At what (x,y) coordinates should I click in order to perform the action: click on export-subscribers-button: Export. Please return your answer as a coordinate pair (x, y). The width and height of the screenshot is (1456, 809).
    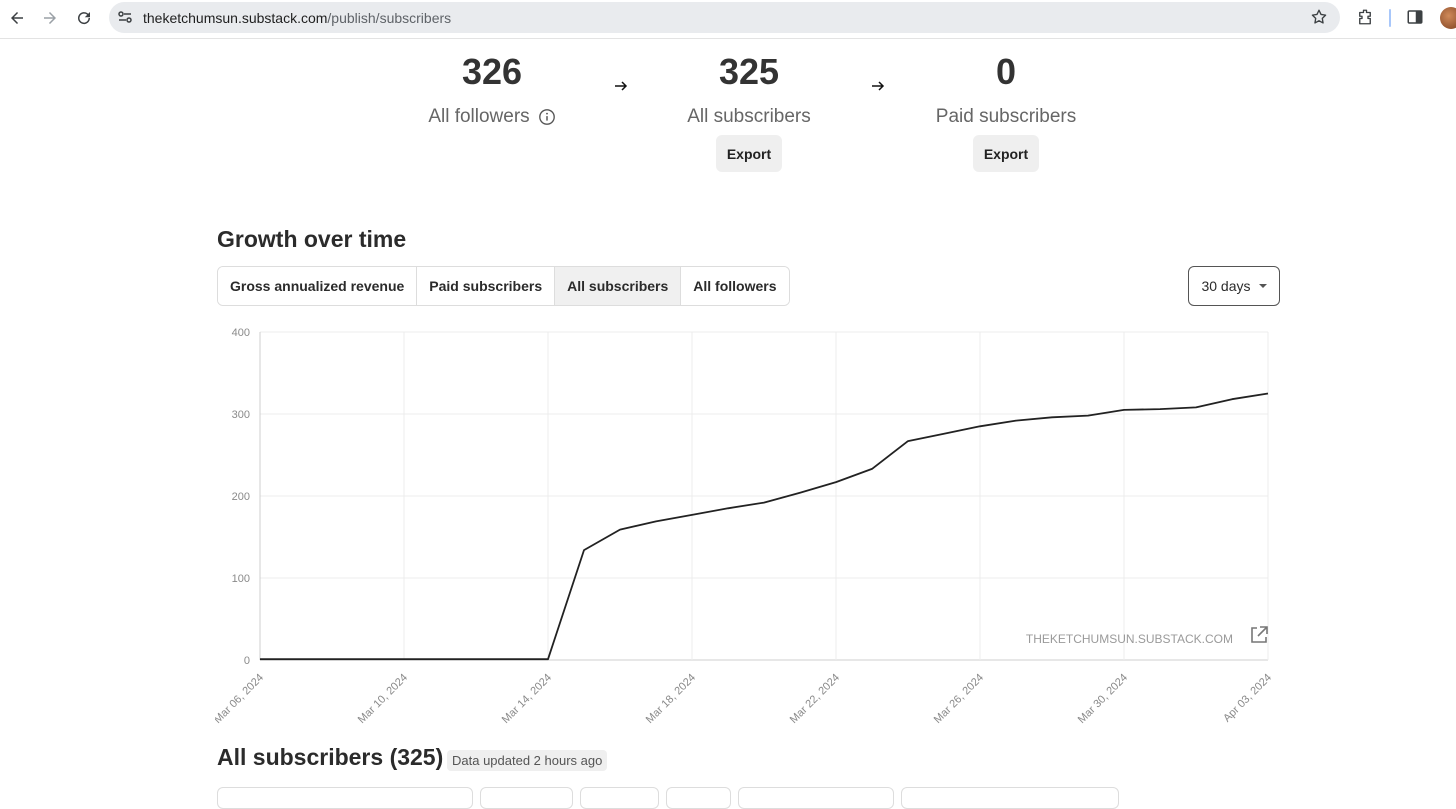
    Looking at the image, I should click on (749, 153).